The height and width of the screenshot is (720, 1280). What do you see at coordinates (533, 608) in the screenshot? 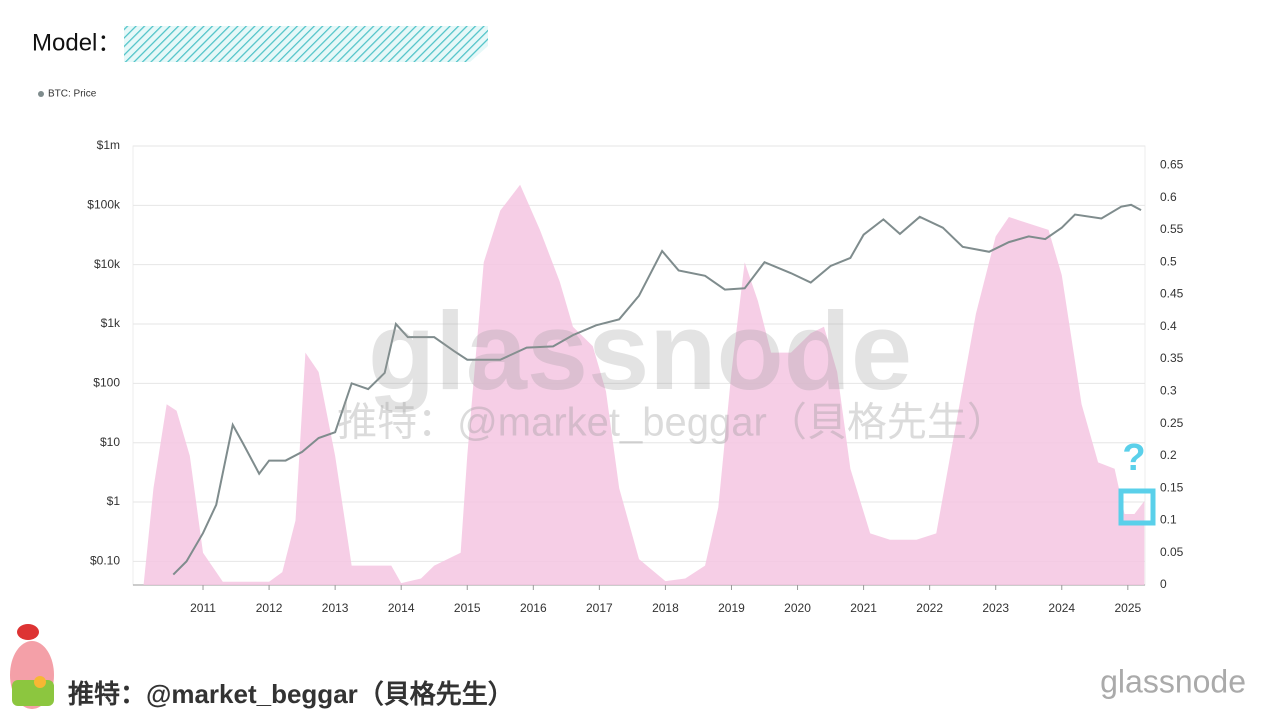
I see `x-tick-label: 2016` at bounding box center [533, 608].